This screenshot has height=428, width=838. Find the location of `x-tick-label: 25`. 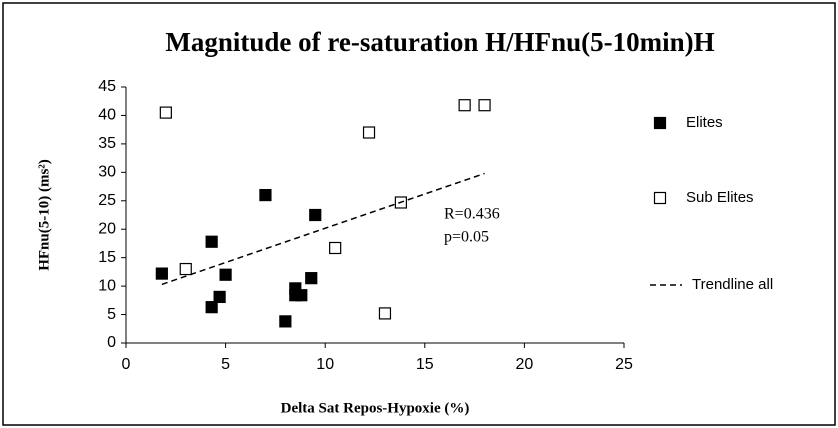

x-tick-label: 25 is located at coordinates (624, 364).